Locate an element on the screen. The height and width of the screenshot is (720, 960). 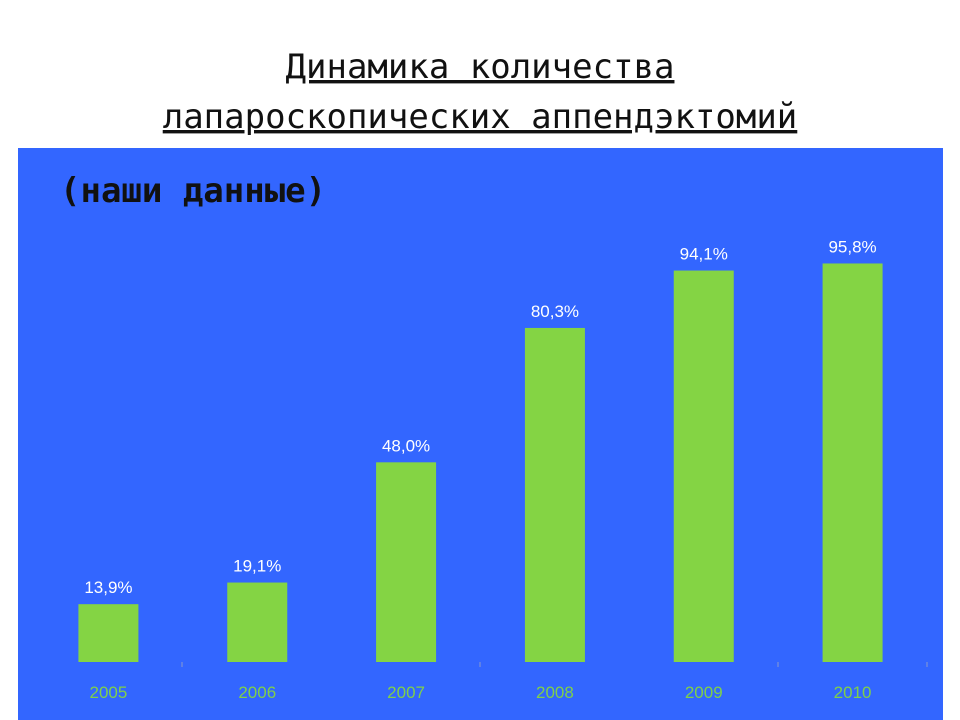
value-label: 80,3% is located at coordinates (555, 311).